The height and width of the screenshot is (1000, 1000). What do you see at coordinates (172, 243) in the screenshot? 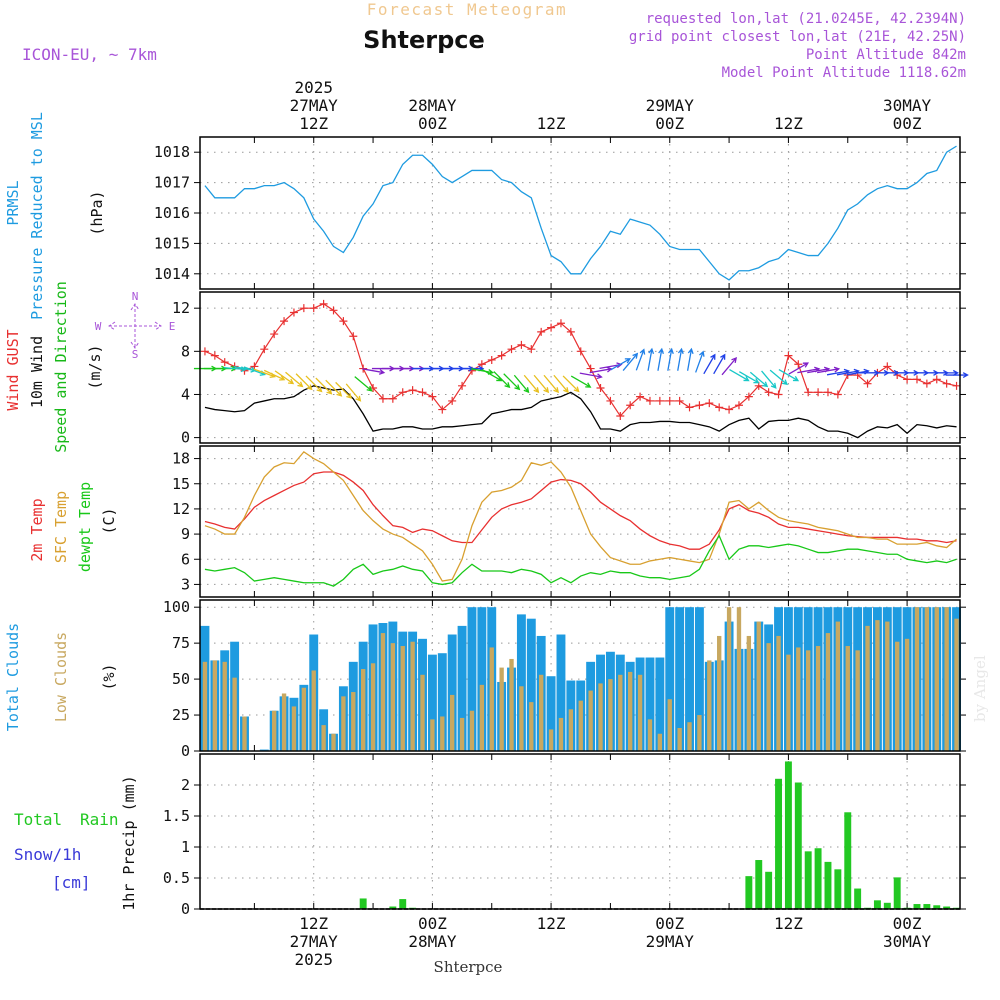
I see `y-tick-label: 1015` at bounding box center [172, 243].